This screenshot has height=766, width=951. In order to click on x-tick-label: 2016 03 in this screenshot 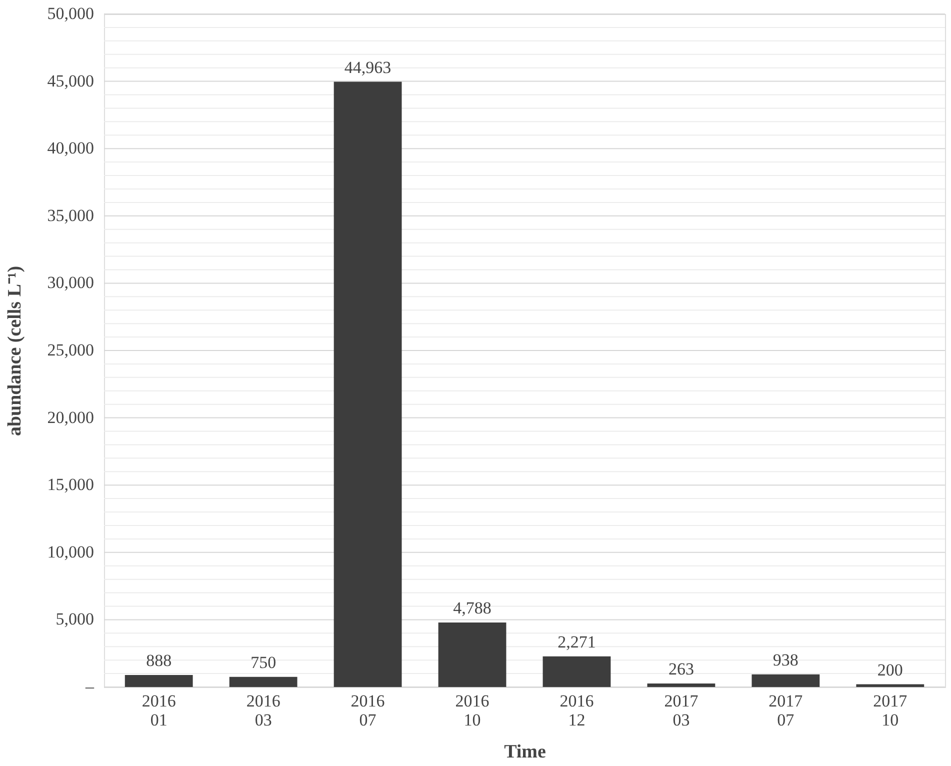, I will do `click(263, 711)`.